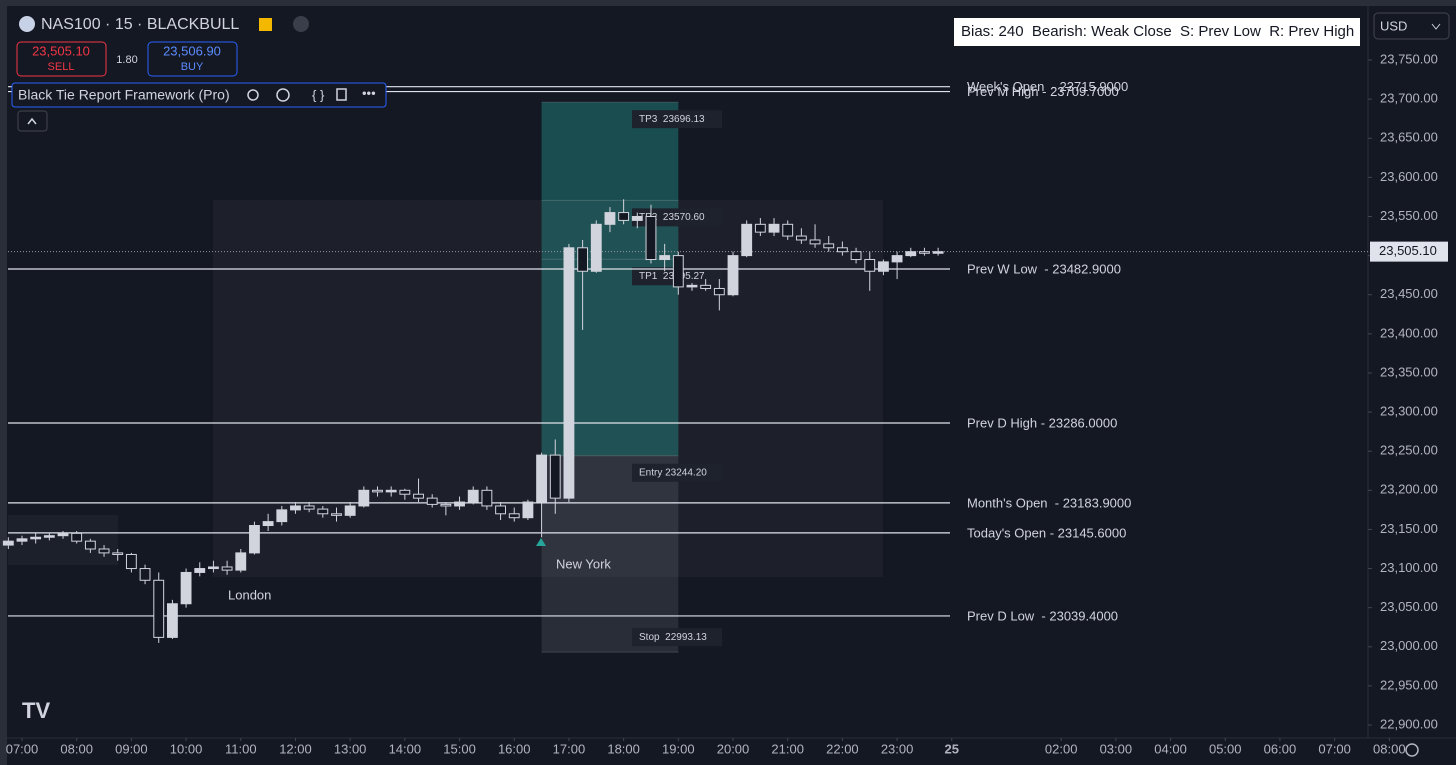 The image size is (1456, 765). What do you see at coordinates (140, 24) in the screenshot?
I see `symbol-title: NAS100 · 15 · BLACKBULL` at bounding box center [140, 24].